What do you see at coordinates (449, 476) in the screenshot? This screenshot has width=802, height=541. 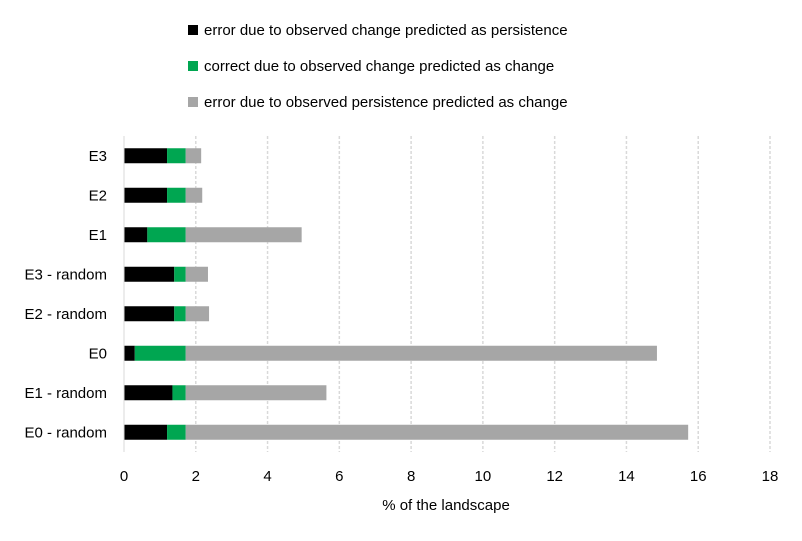 I see `x-axis-tick-labels: 0 2 4 6 8 10 12 14 16 18` at bounding box center [449, 476].